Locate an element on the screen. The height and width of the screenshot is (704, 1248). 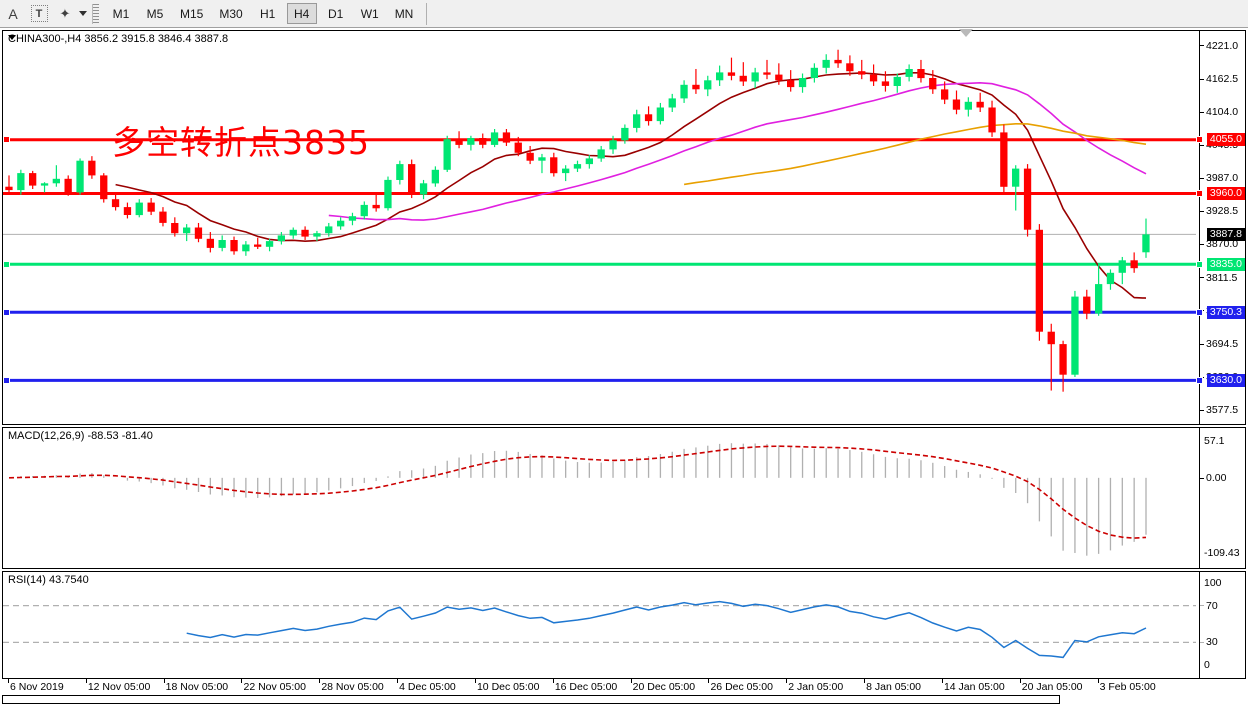
price-tick: 3987.0 is located at coordinates (1222, 178).